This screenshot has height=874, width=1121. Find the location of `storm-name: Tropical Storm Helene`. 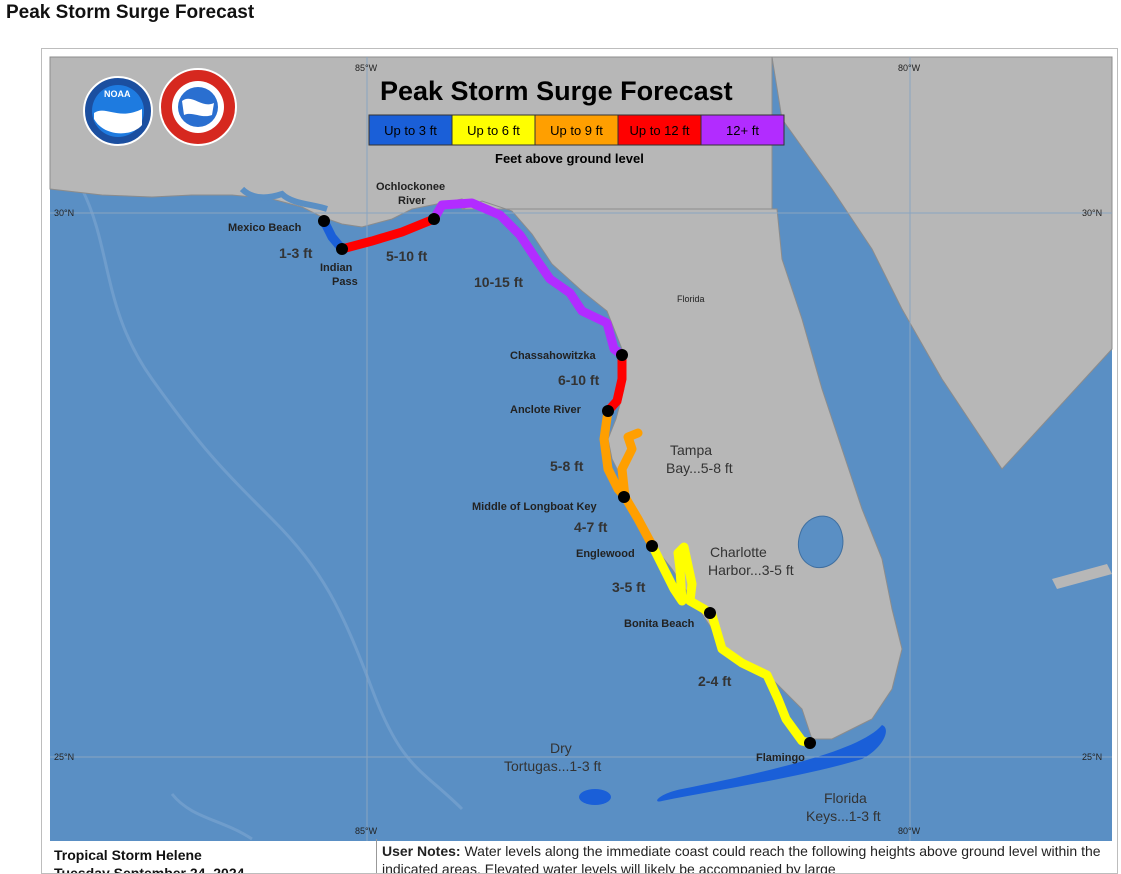

storm-name: Tropical Storm Helene is located at coordinates (128, 855).